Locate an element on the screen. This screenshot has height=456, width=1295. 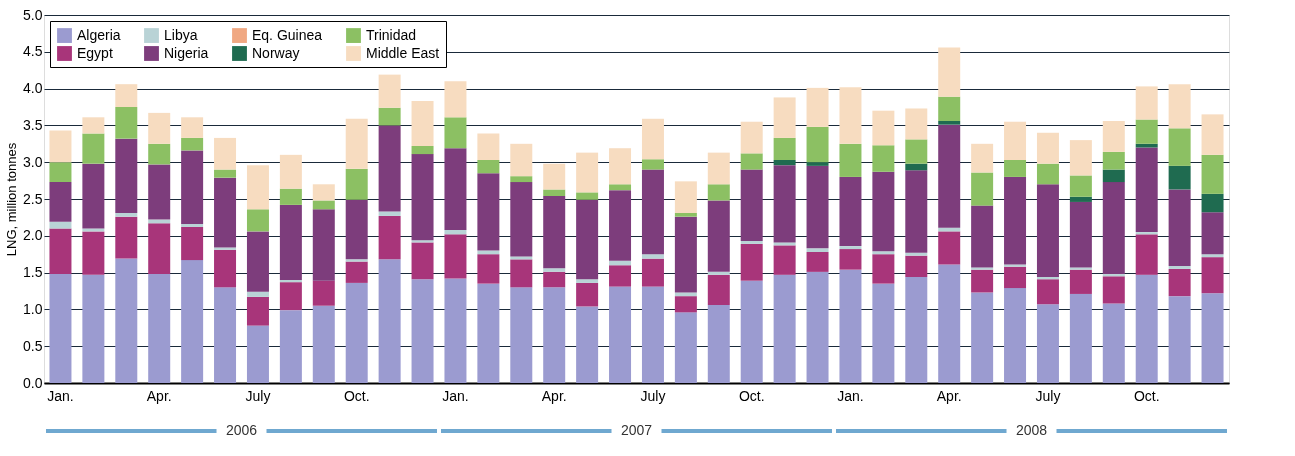
legend-label: Libya is located at coordinates (181, 34).